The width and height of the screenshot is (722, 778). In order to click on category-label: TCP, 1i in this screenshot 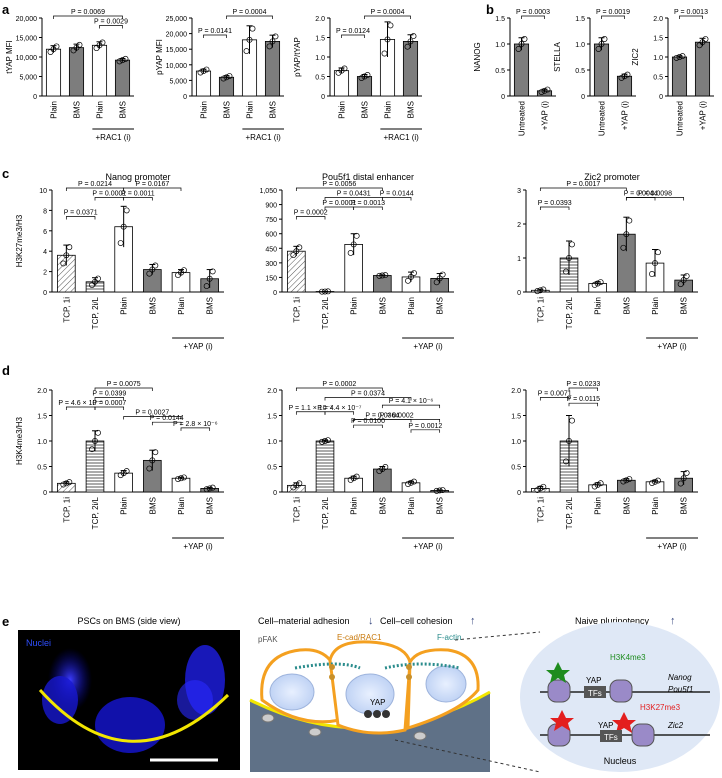, I will do `click(296, 510)`.